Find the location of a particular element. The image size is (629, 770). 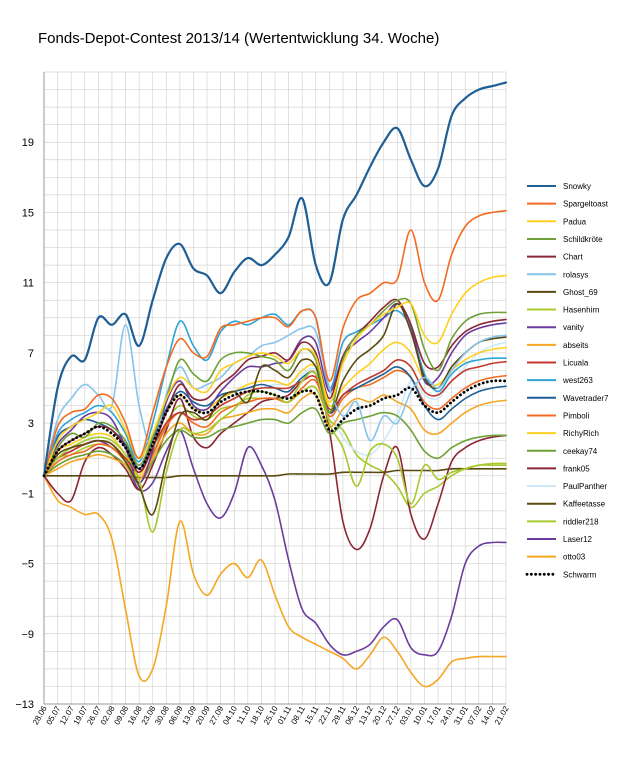

legend-label: PaulPanther is located at coordinates (585, 486).